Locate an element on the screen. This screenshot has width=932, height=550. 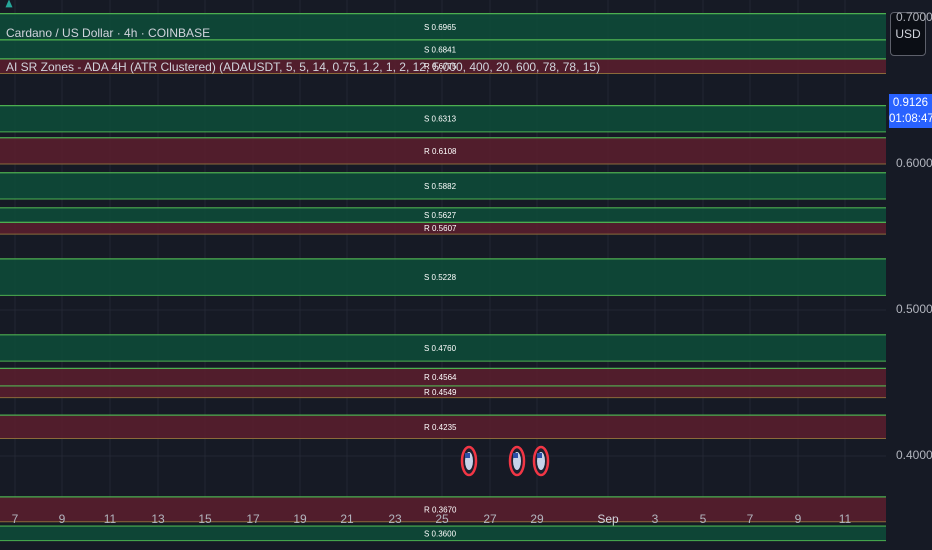
time-tick-label: 25 is located at coordinates (442, 519).